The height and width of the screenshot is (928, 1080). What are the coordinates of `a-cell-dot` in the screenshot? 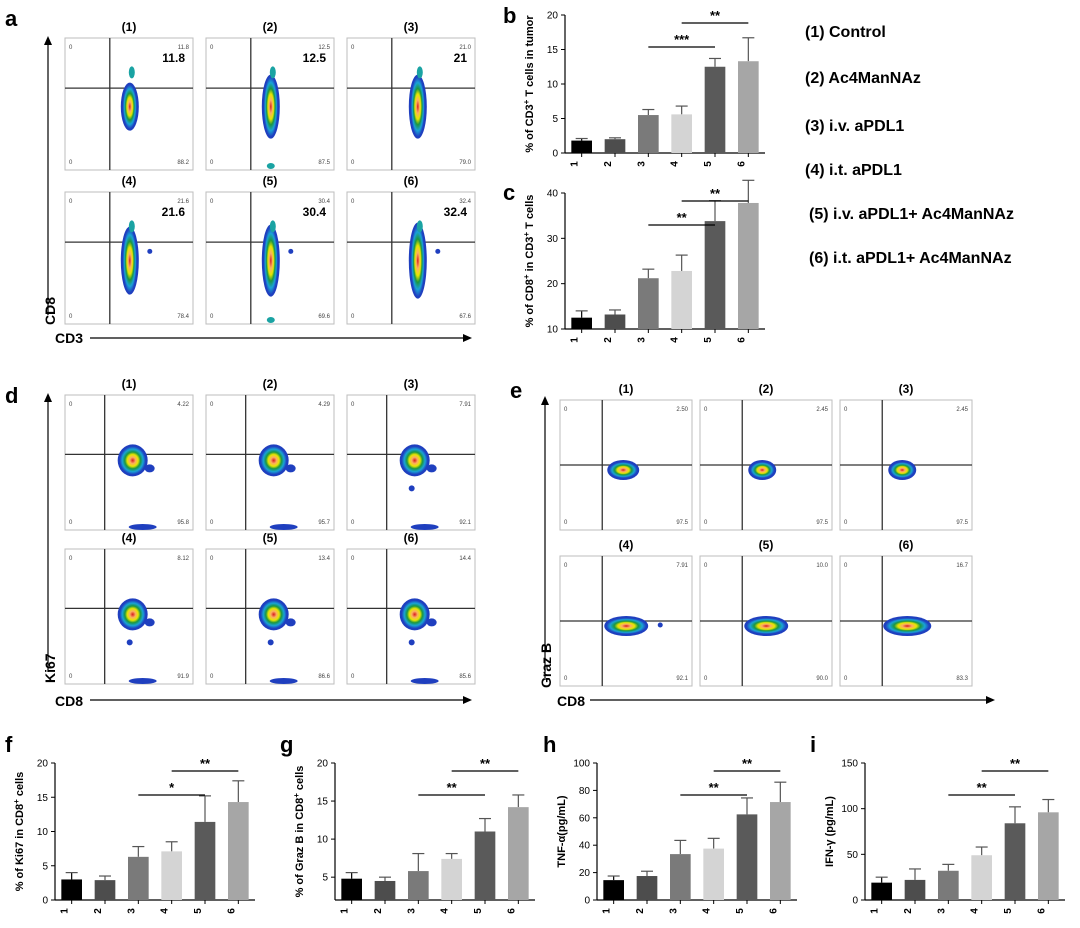 It's located at (291, 251).